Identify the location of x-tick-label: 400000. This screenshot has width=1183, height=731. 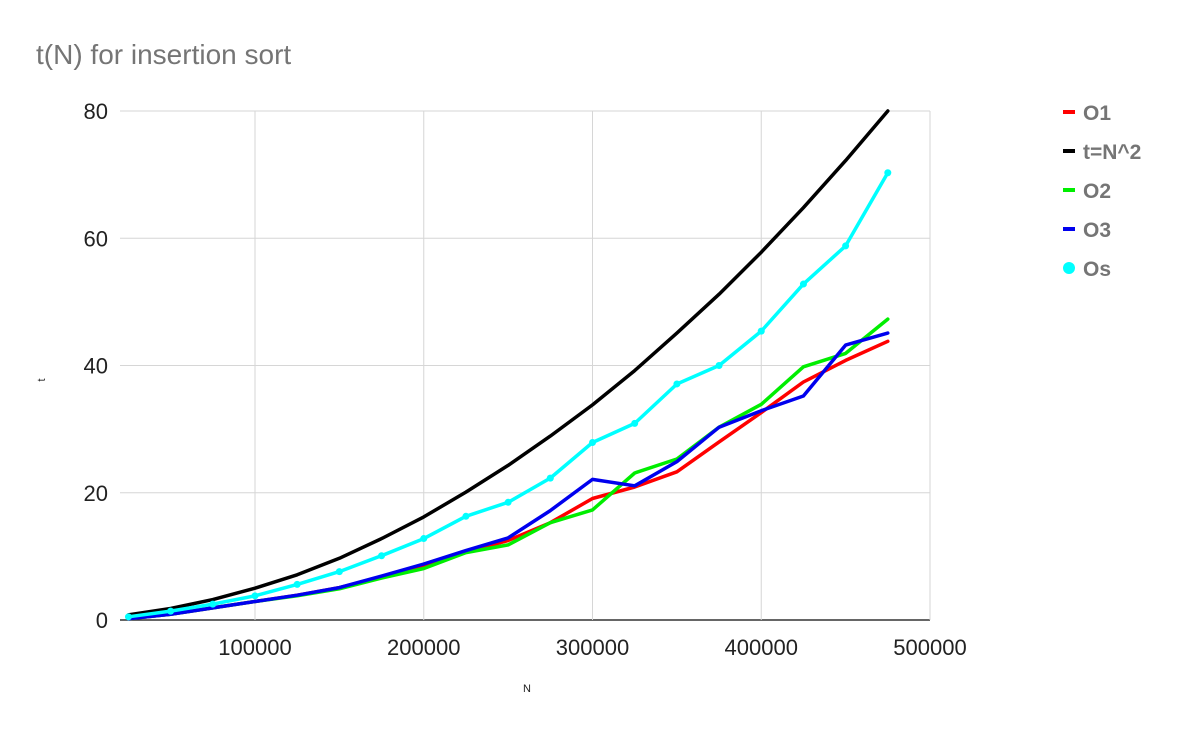
(761, 647).